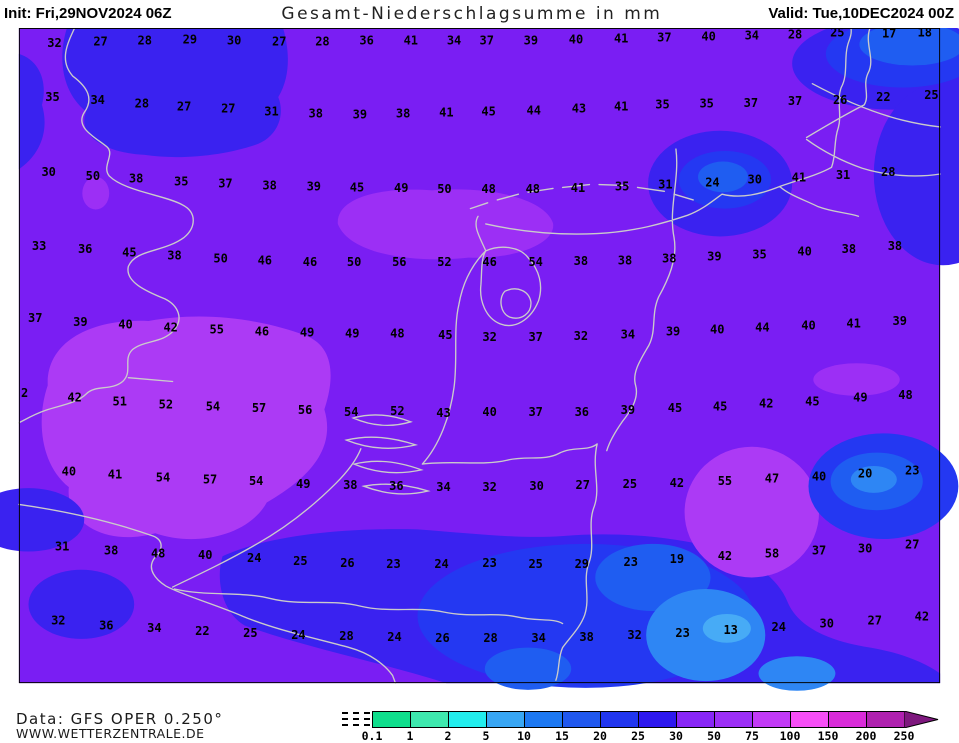 This screenshot has width=959, height=743. I want to click on grid-value: 51, so click(120, 402).